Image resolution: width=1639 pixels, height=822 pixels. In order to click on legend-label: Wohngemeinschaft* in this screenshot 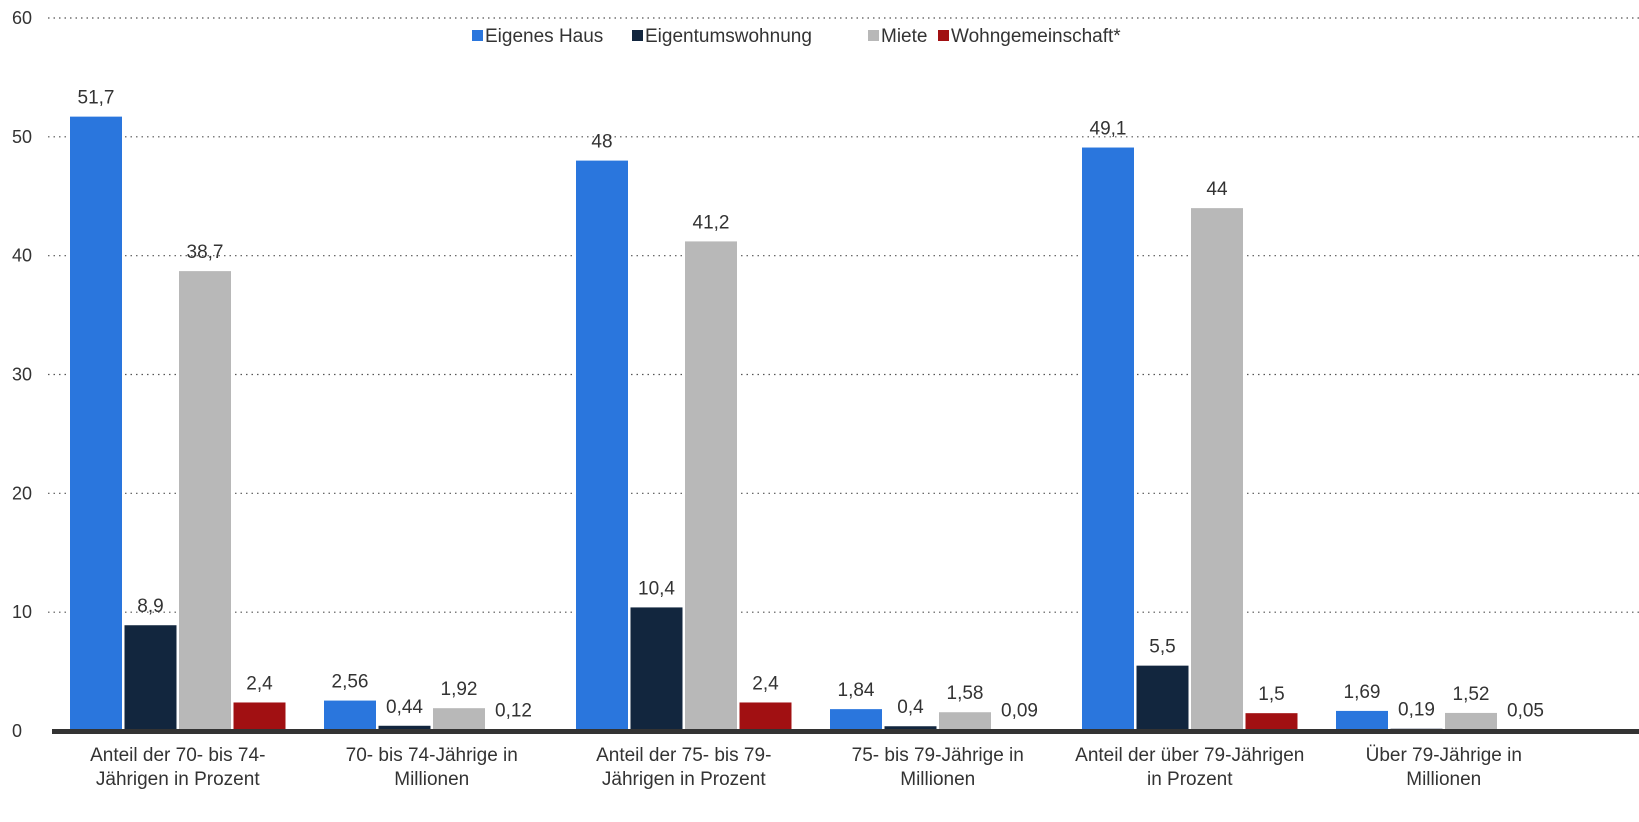, I will do `click(1036, 36)`.